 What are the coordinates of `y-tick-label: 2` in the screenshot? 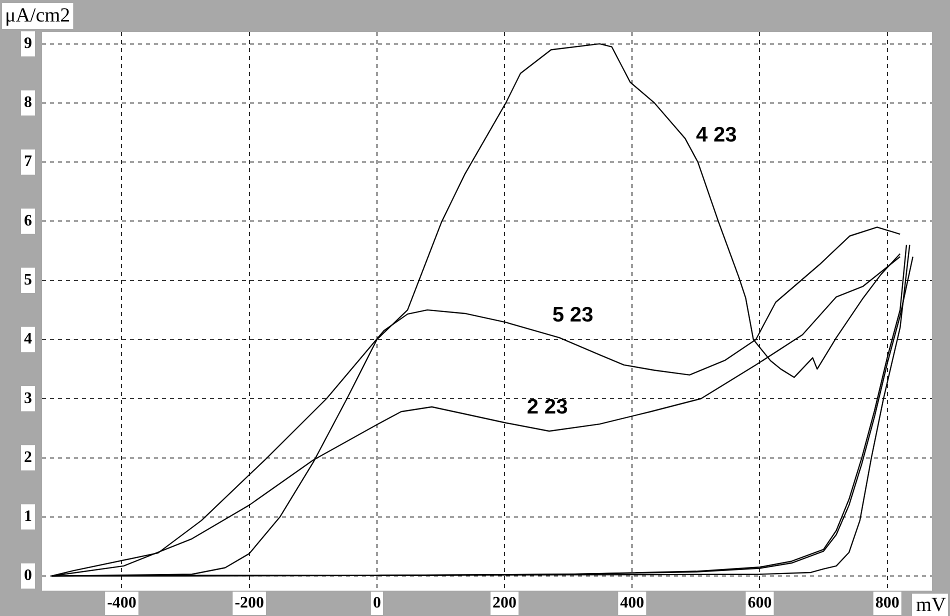 It's located at (28, 457).